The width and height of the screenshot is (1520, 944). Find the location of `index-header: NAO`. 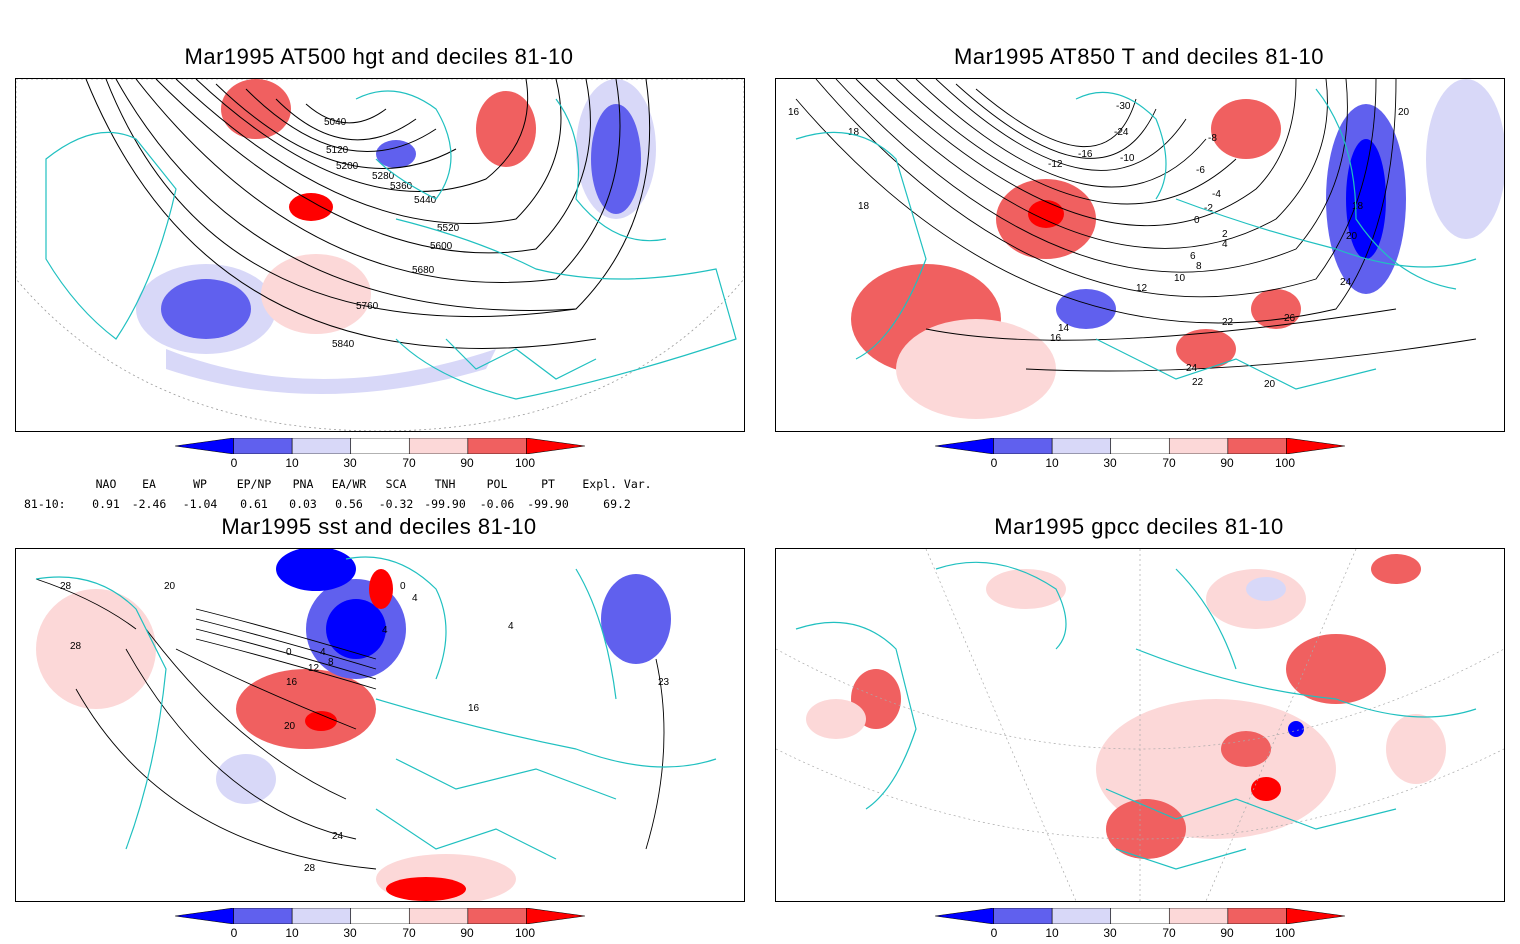

index-header: NAO is located at coordinates (106, 484).